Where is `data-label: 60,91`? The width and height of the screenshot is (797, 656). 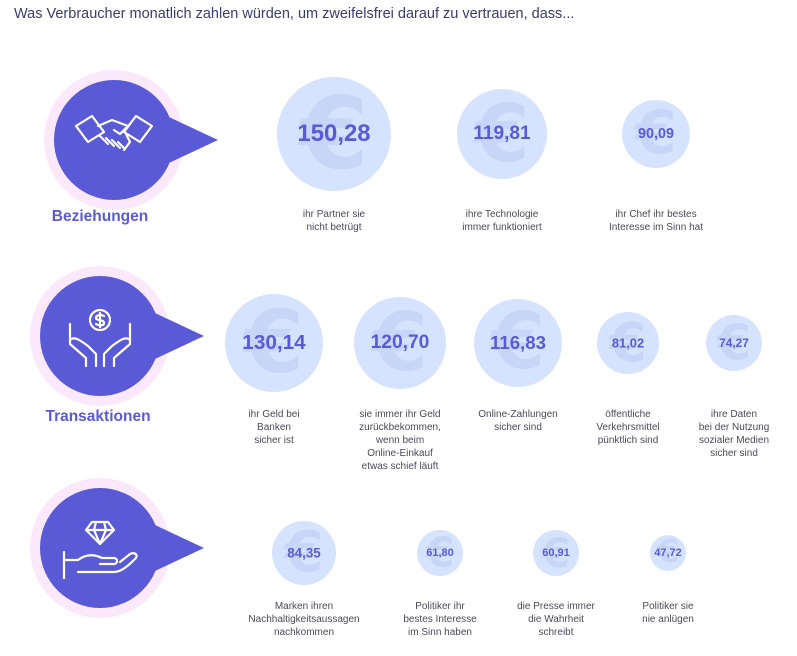 data-label: 60,91 is located at coordinates (556, 552).